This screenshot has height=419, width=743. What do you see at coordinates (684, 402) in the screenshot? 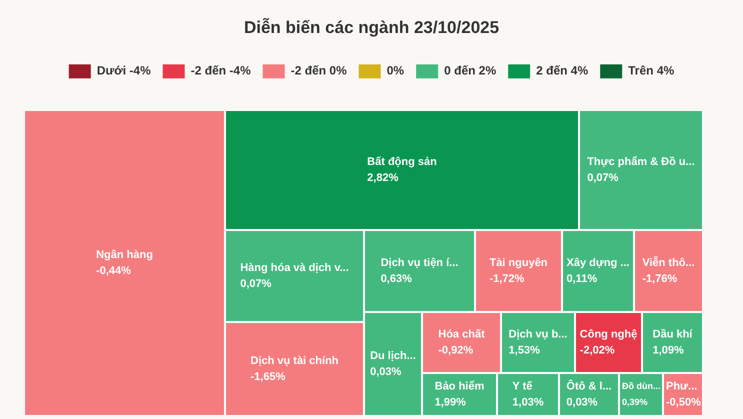
I see `data-label: -0,50%` at bounding box center [684, 402].